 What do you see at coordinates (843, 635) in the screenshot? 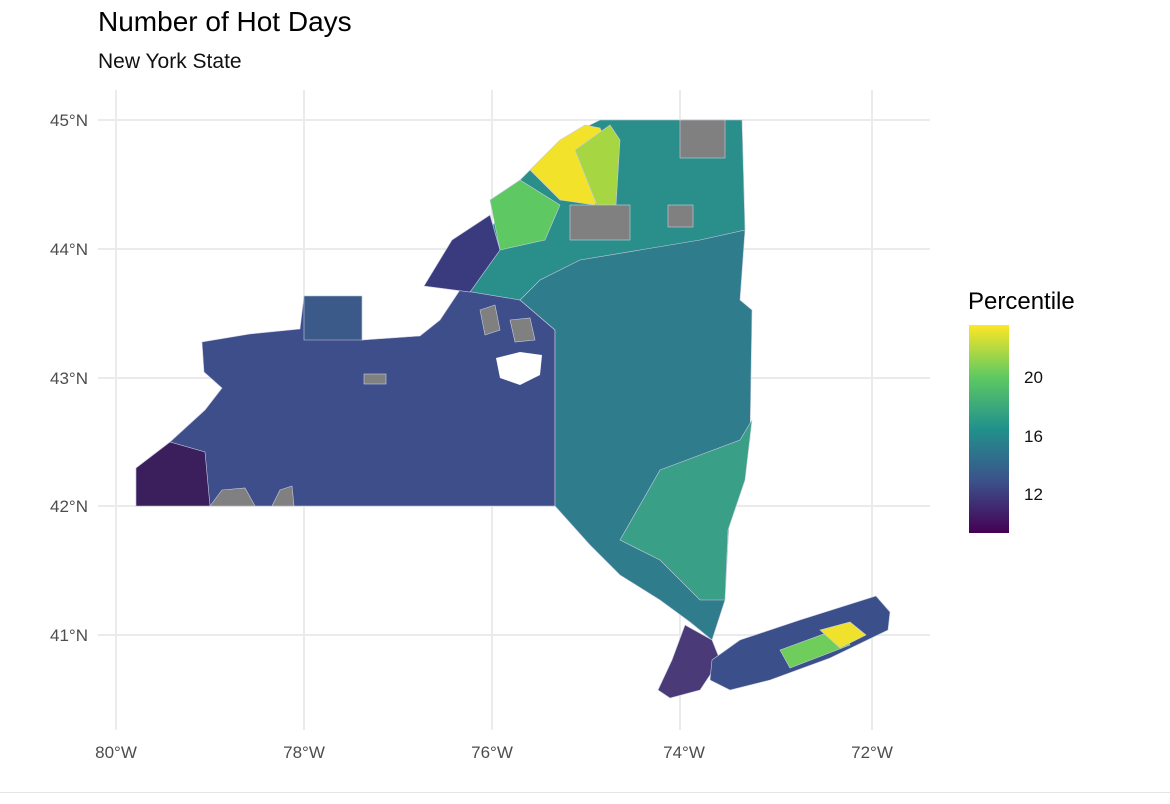
I see `region-li-yellow` at bounding box center [843, 635].